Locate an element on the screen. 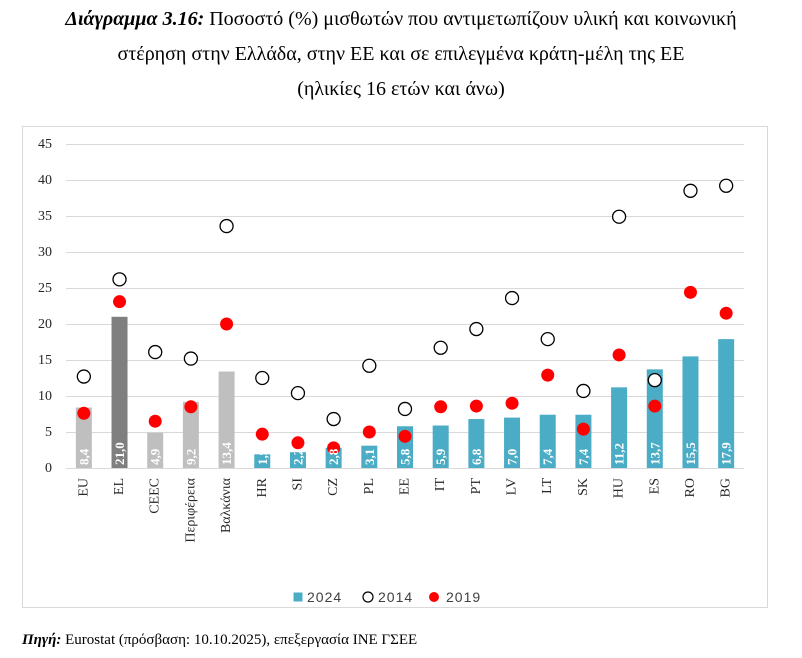 This screenshot has width=802, height=658. bar-label-2024-pl: 3,1 is located at coordinates (369, 457).